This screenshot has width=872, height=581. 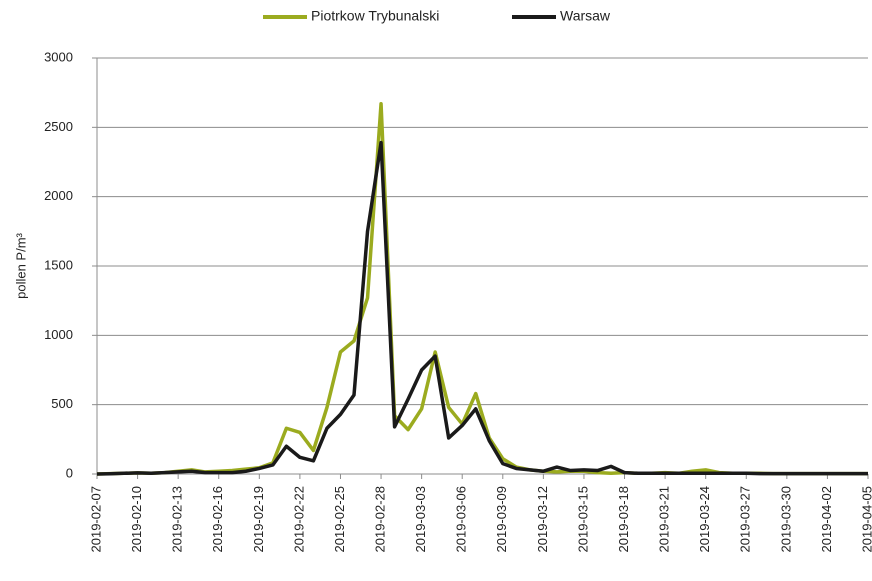 What do you see at coordinates (20, 265) in the screenshot?
I see `y-axis-label: pollen P/m³` at bounding box center [20, 265].